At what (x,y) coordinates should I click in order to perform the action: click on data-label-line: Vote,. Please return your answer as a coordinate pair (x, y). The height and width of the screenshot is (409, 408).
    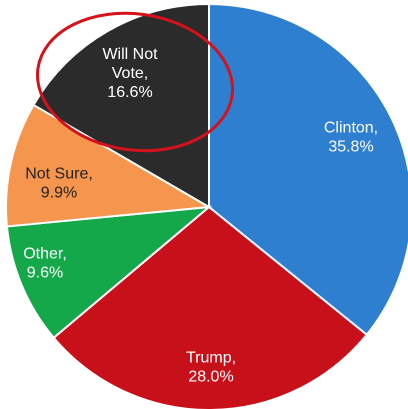
    Looking at the image, I should click on (130, 73).